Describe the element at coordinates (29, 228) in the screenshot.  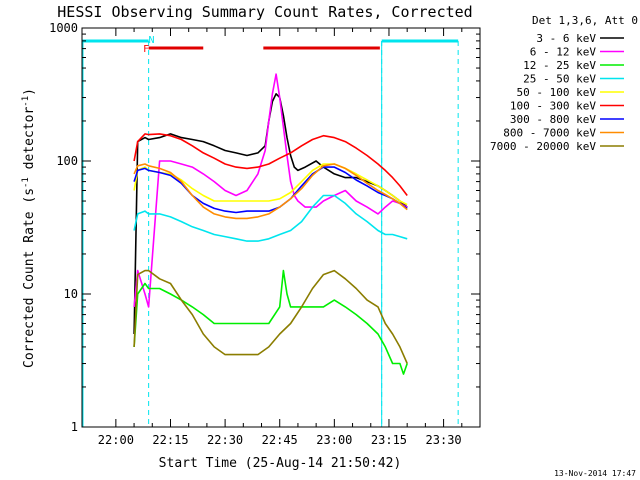
I see `y-axis-label: Corrected Count Rate (s-1 detector-1)` at that location.